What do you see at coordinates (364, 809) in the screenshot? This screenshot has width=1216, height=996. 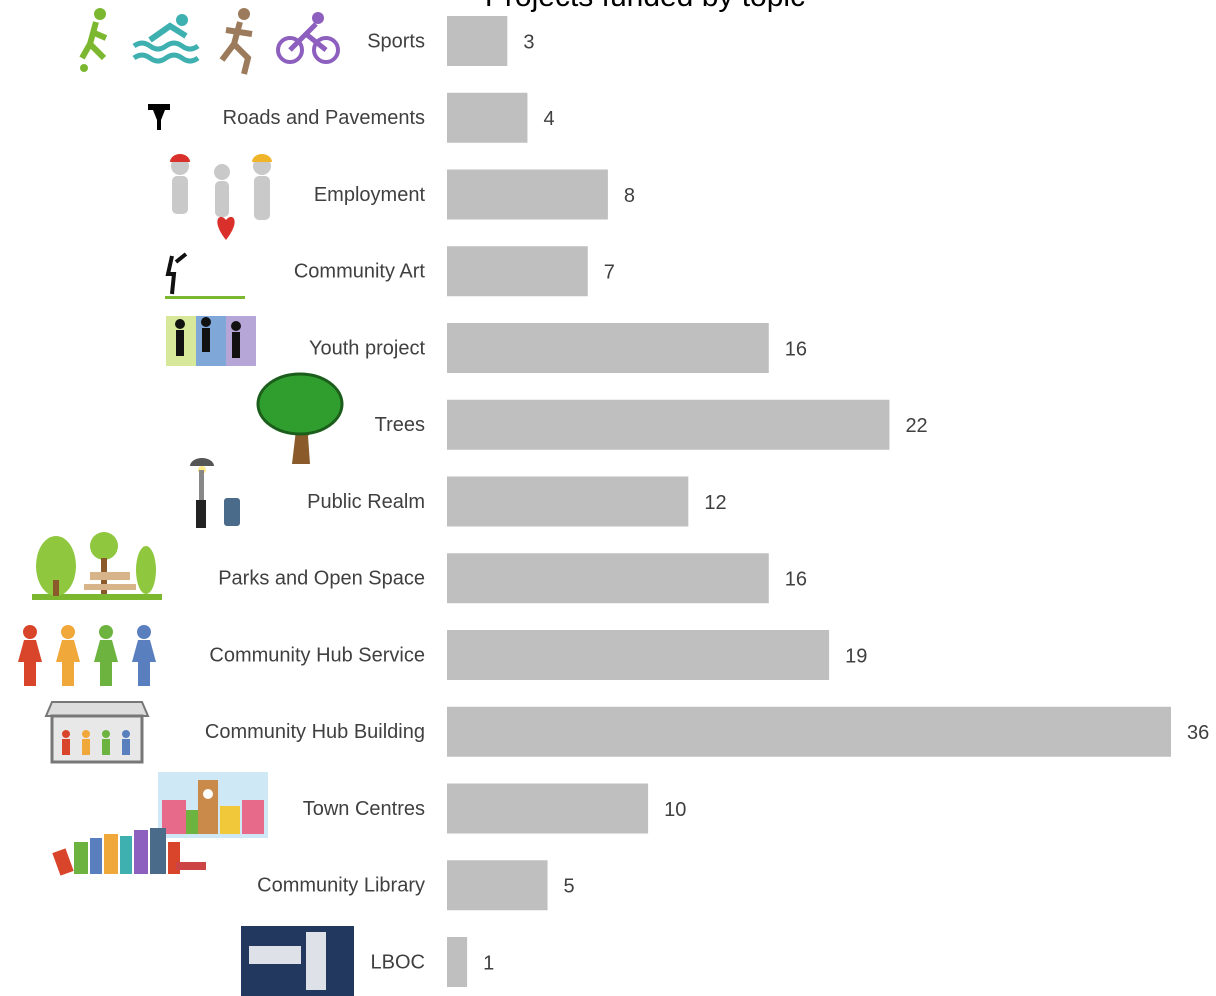 I see `category-label: Town Centres` at bounding box center [364, 809].